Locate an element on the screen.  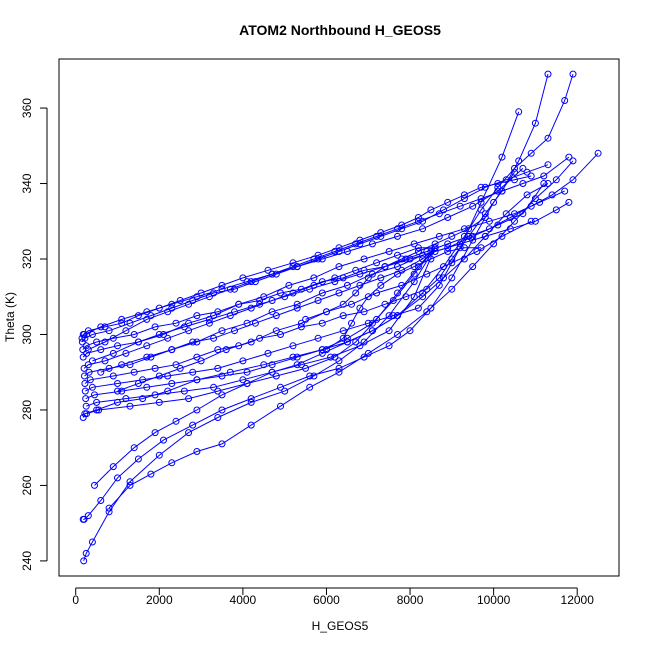
y-tick-label: 320 is located at coordinates (27, 259).